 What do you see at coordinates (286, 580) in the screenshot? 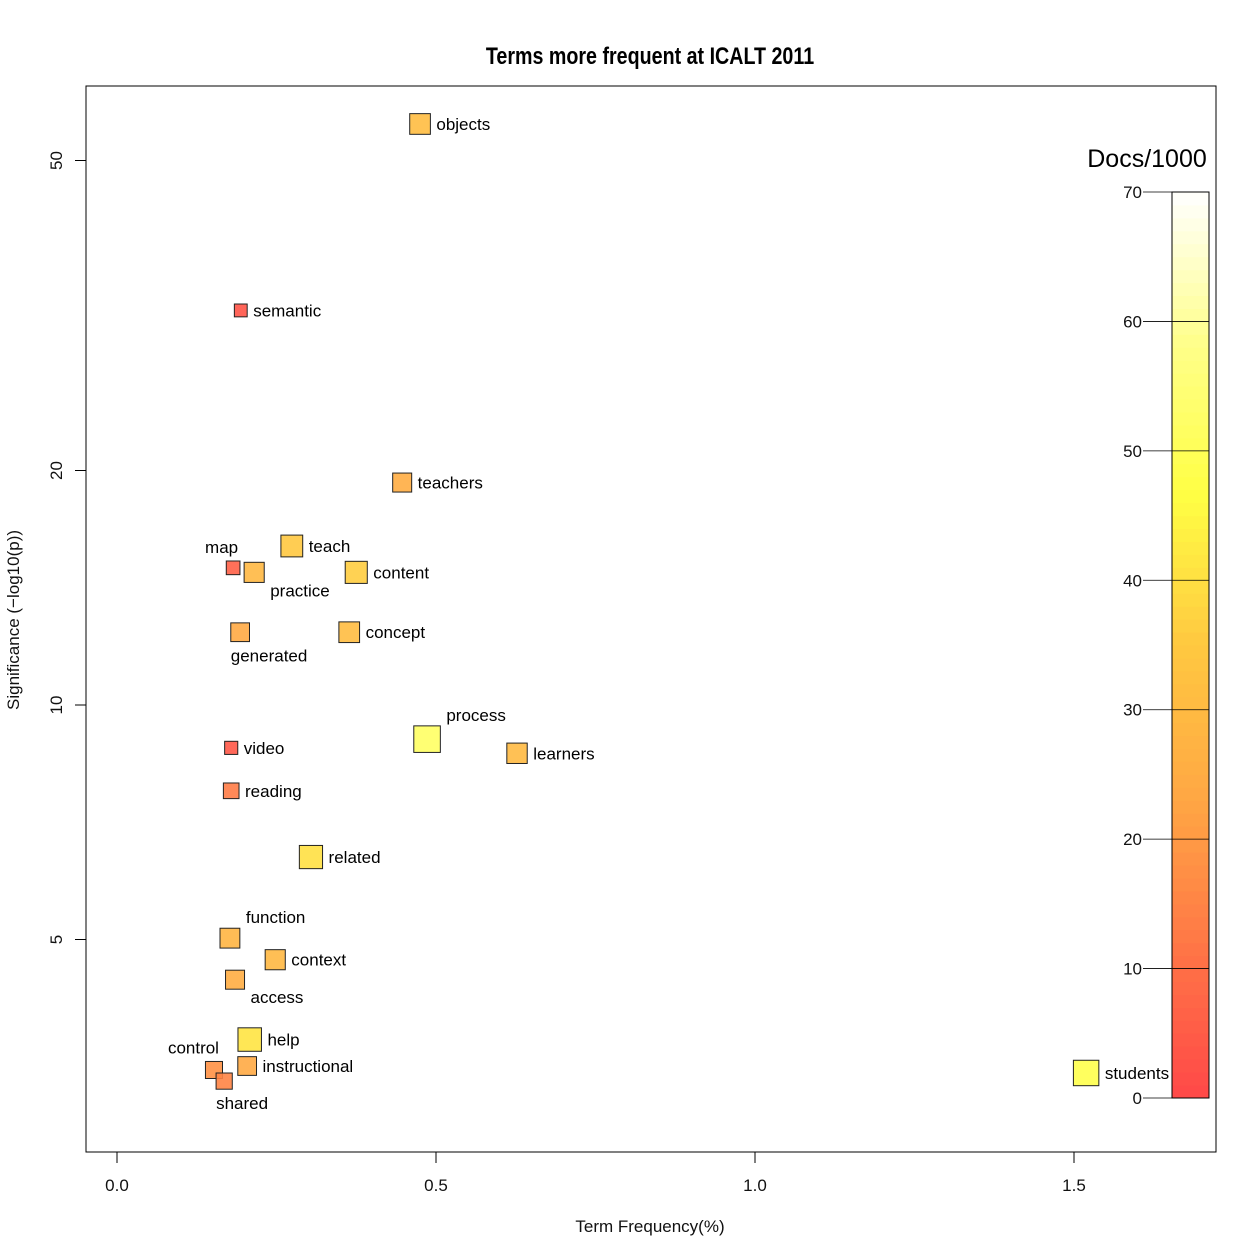
I see `point-practice: practice` at bounding box center [286, 580].